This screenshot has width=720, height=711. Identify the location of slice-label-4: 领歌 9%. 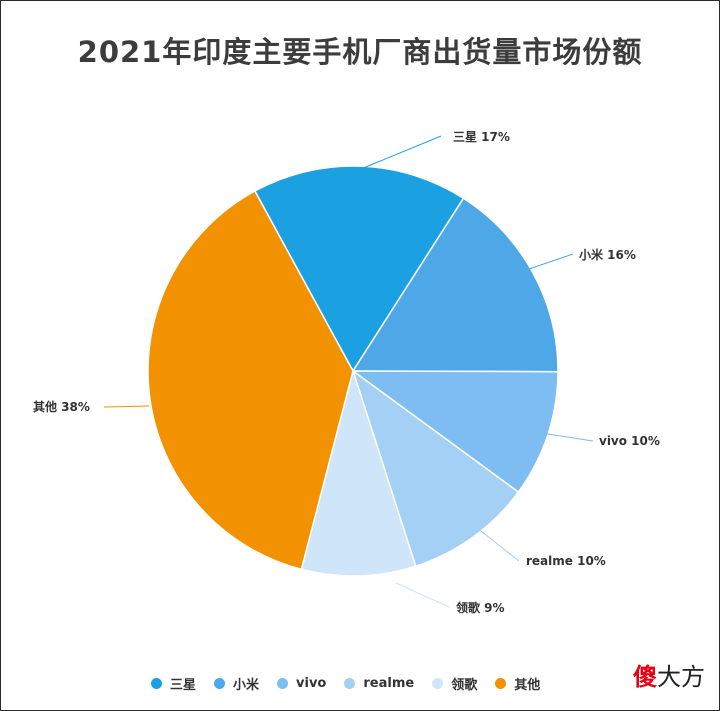
(480, 607).